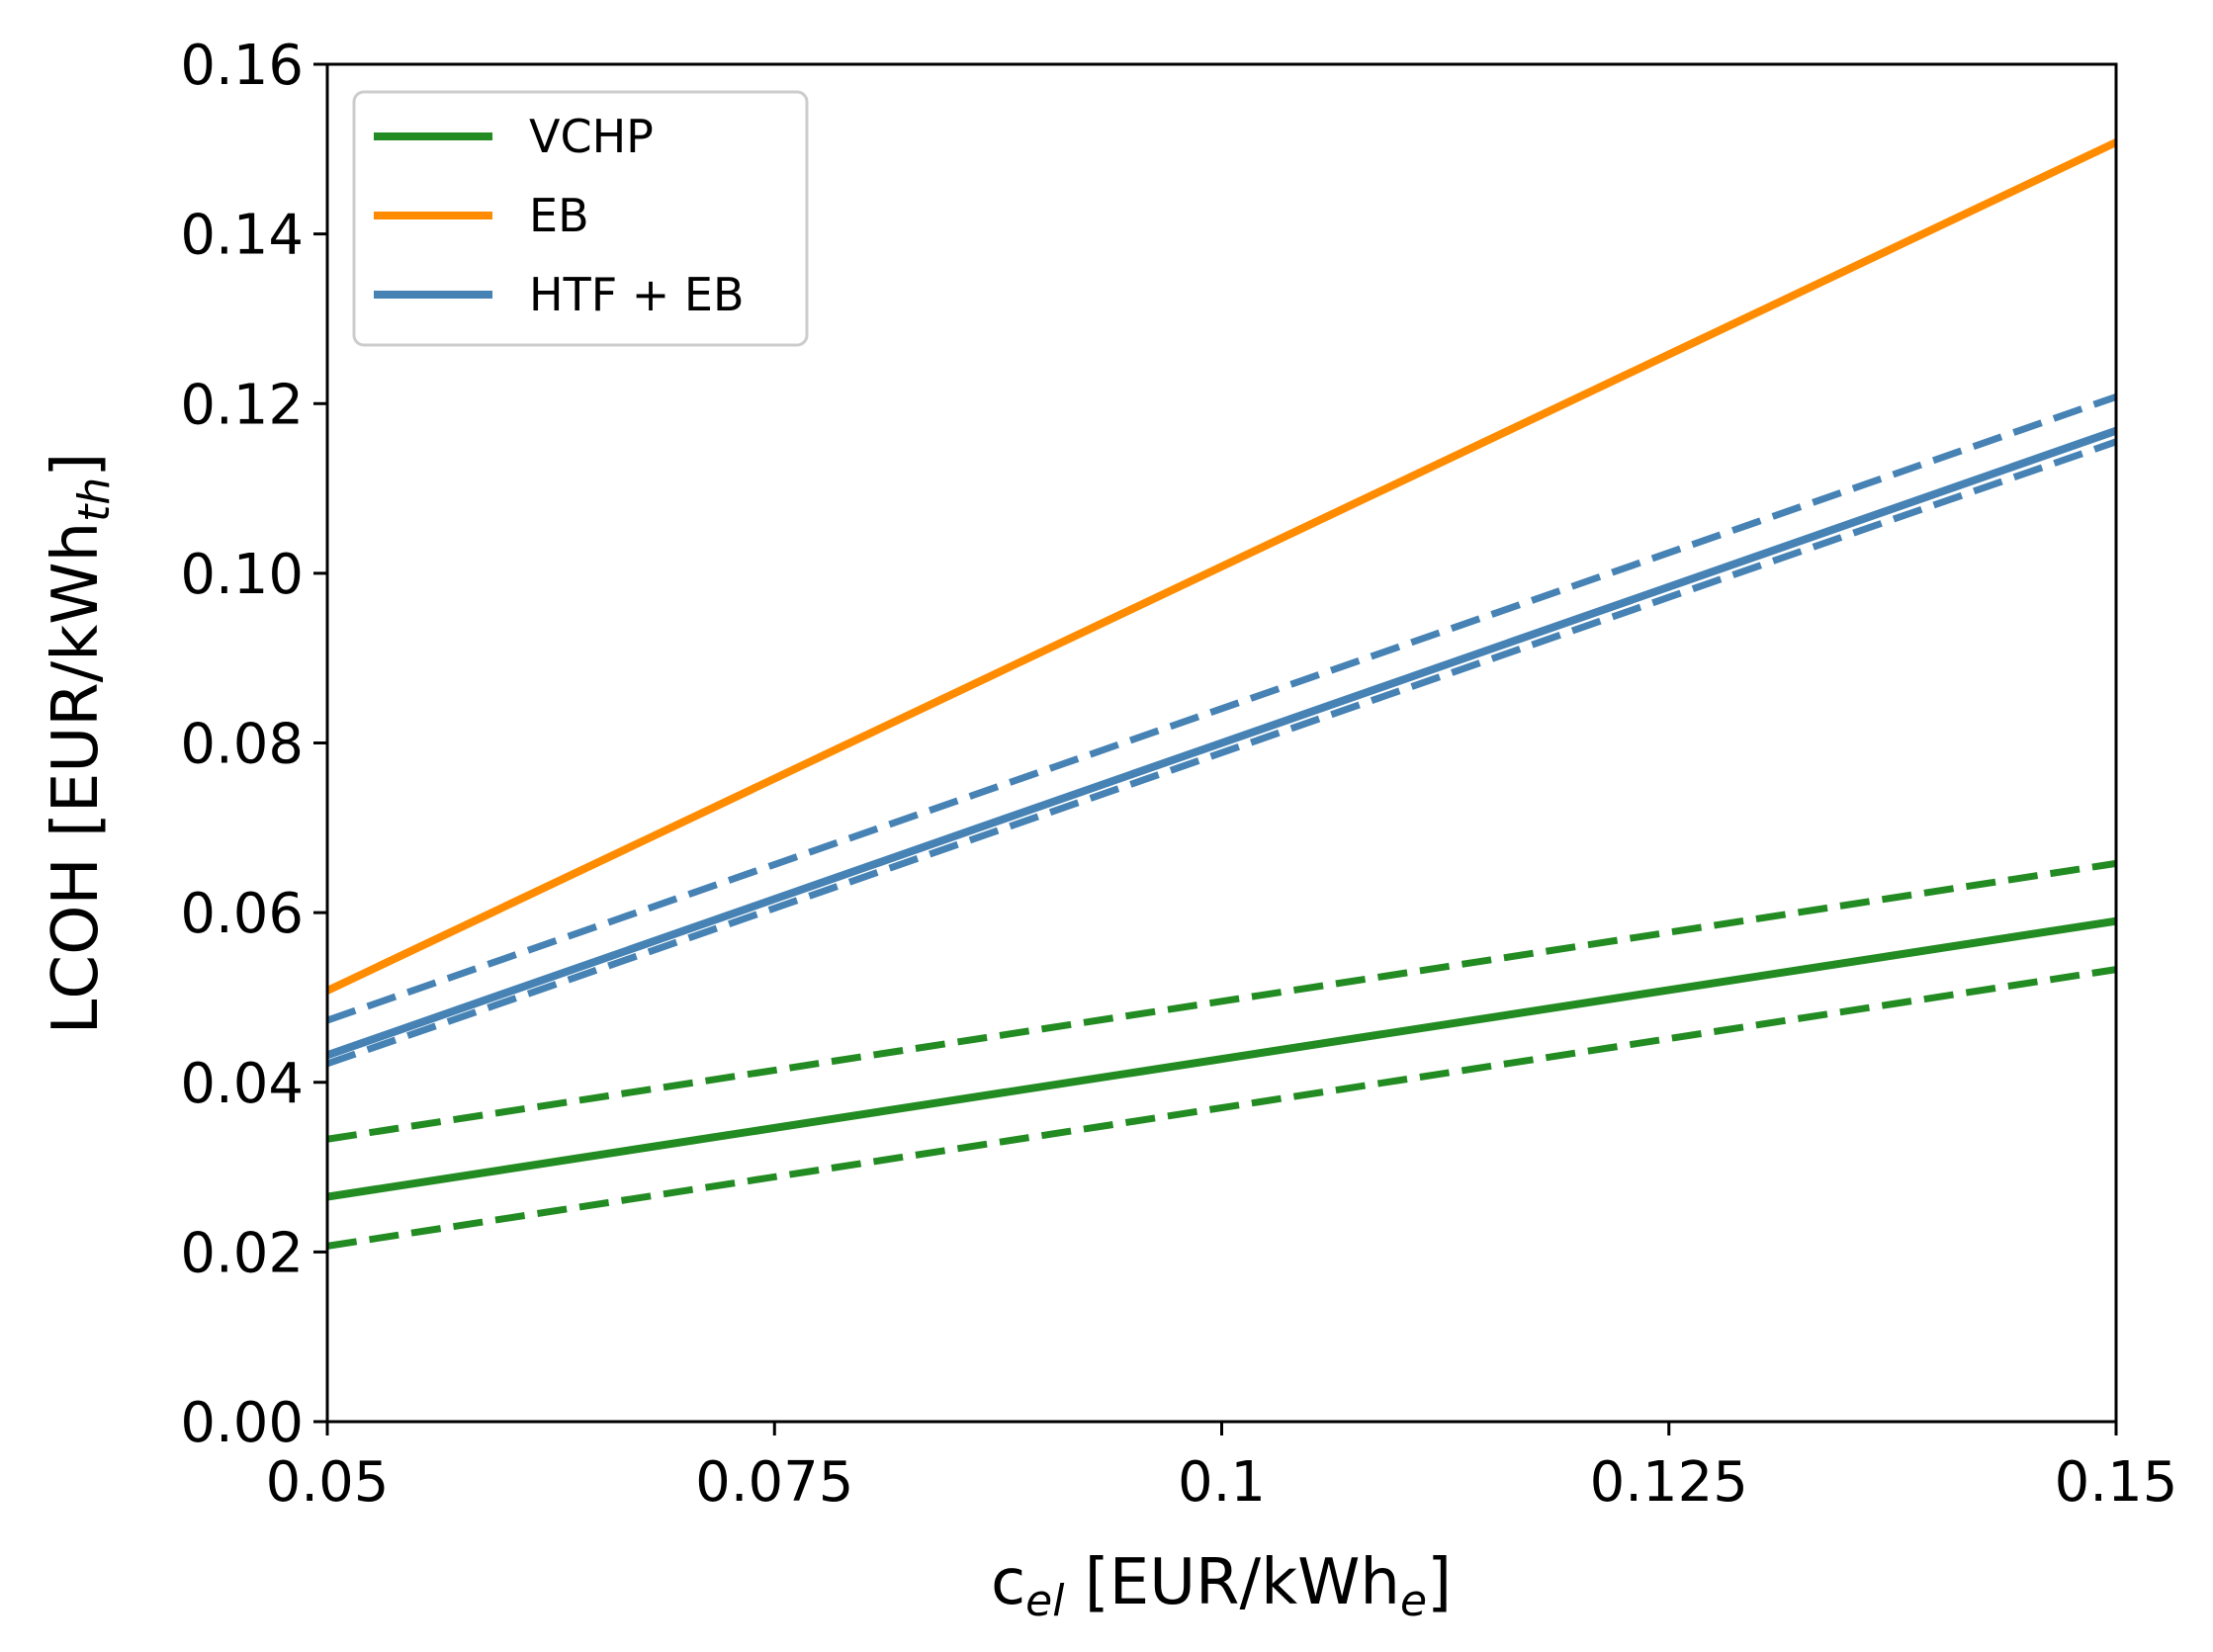  I want to click on y-tick-label: 0.02, so click(242, 1253).